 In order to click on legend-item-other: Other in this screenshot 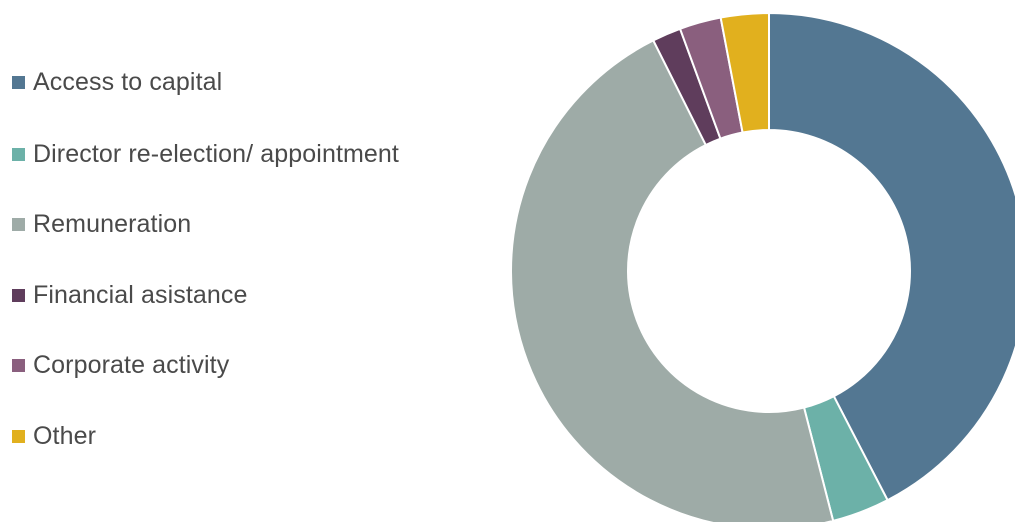, I will do `click(54, 436)`.